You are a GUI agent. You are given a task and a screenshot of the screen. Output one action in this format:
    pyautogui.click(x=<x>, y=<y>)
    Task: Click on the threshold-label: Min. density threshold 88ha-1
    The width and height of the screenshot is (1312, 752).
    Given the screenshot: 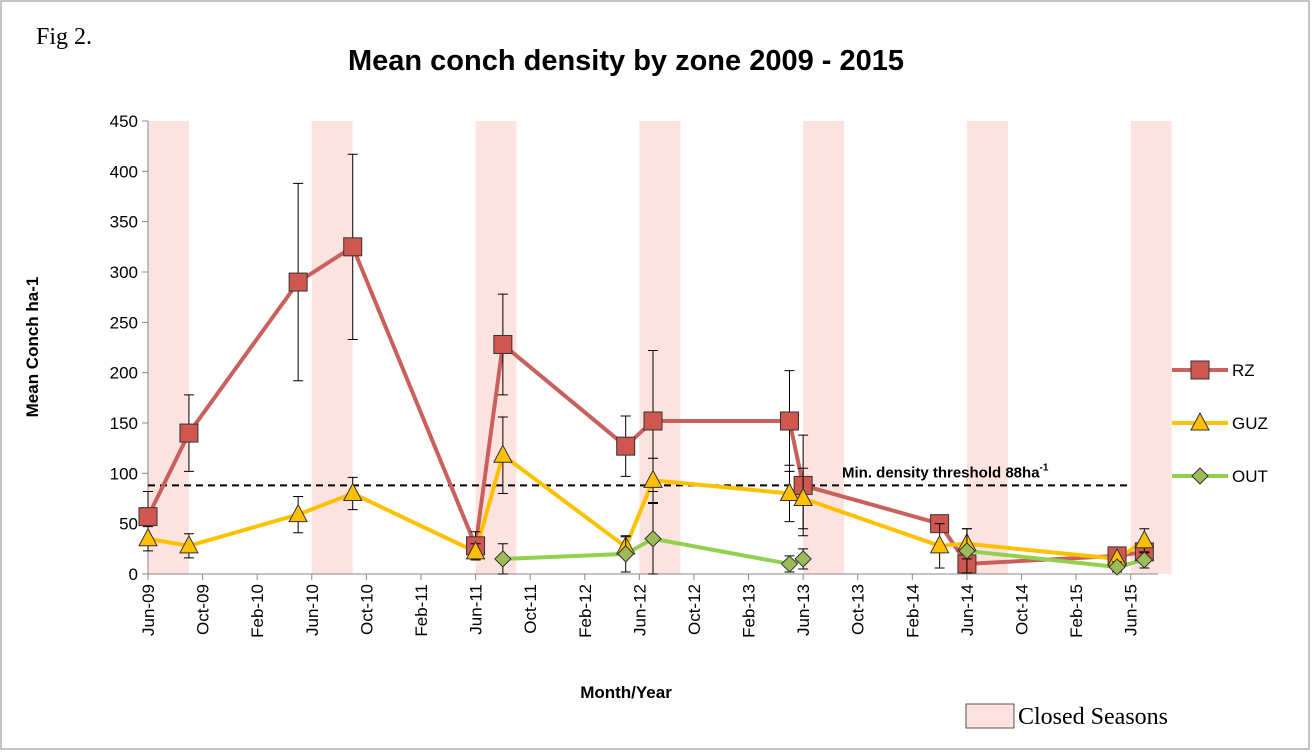 What is the action you would take?
    pyautogui.click(x=945, y=471)
    